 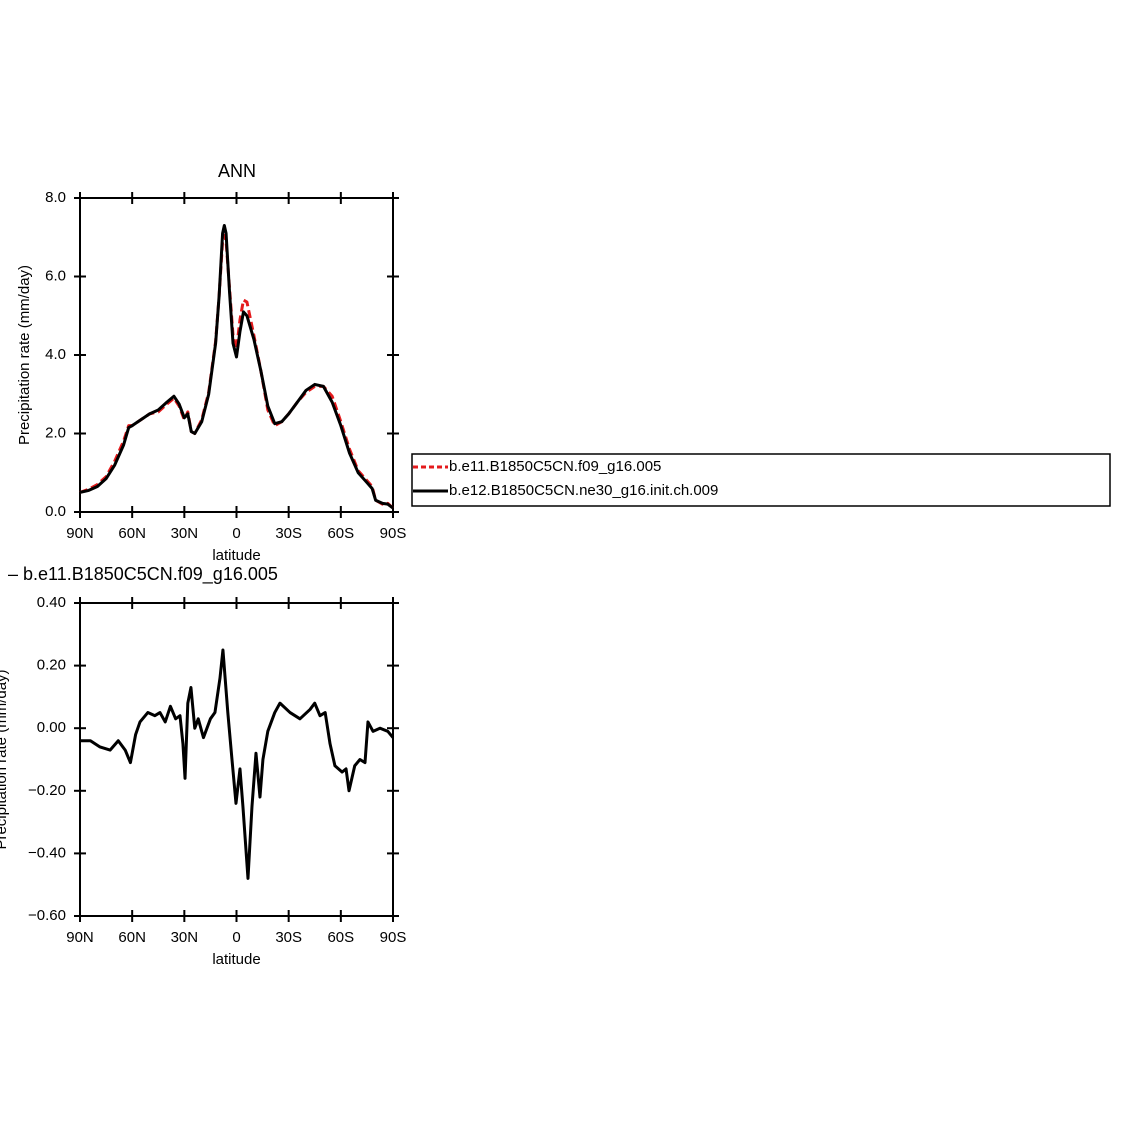 I want to click on y-tick-label: 0.00, so click(x=51, y=727).